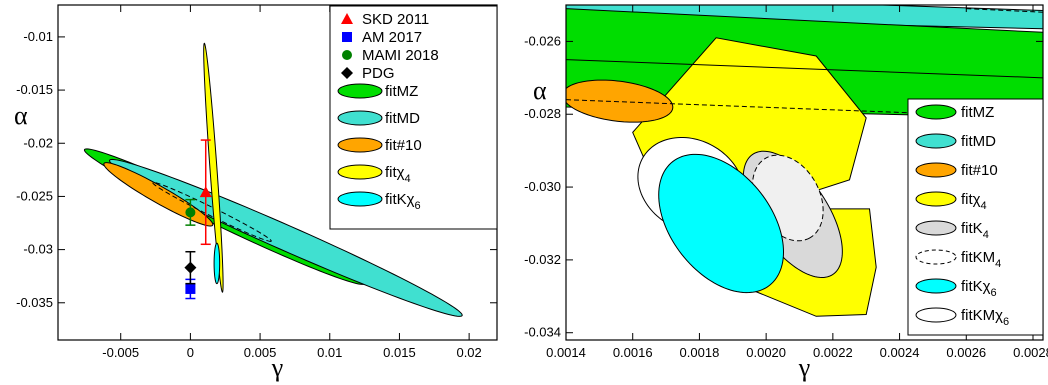  What do you see at coordinates (38, 249) in the screenshot?
I see `y-tick-label: -0.03` at bounding box center [38, 249].